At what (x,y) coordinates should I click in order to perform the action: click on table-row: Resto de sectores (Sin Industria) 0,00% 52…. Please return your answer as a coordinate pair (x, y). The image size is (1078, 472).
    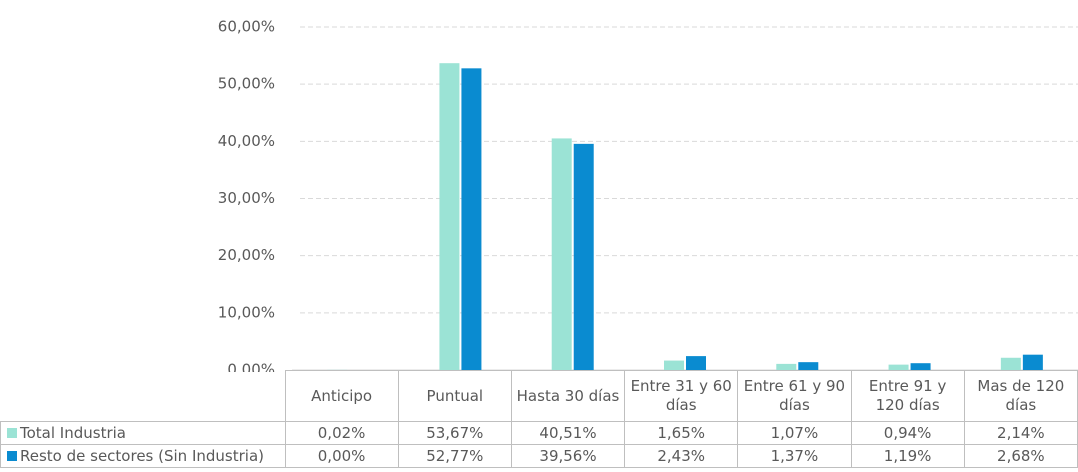
    Looking at the image, I should click on (539, 456).